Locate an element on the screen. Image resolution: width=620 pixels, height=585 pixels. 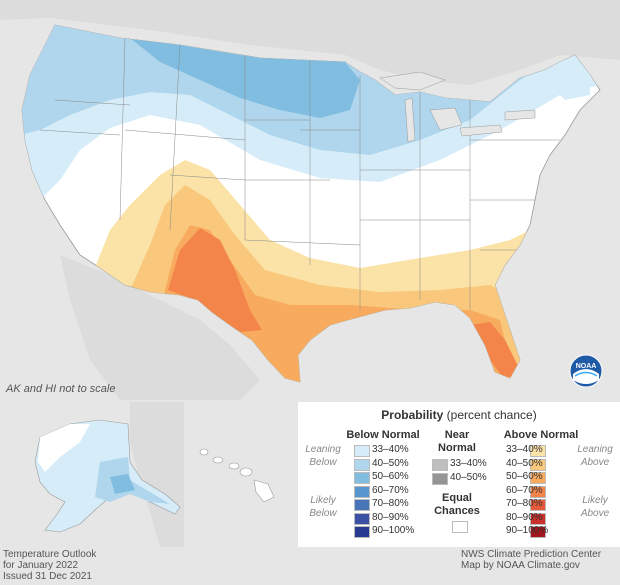
alaska-40-50-region is located at coordinates (132, 480).